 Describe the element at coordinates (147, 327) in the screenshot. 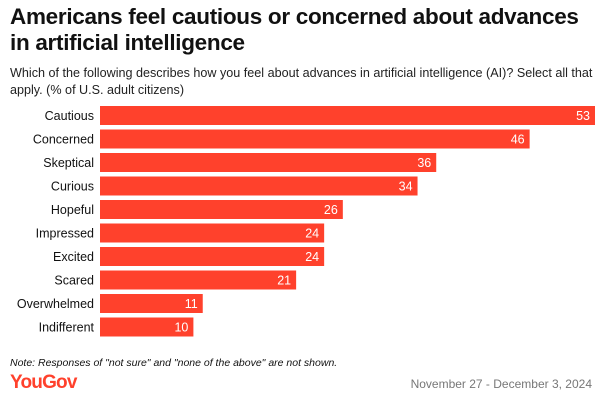

I see `bar-indifferent` at that location.